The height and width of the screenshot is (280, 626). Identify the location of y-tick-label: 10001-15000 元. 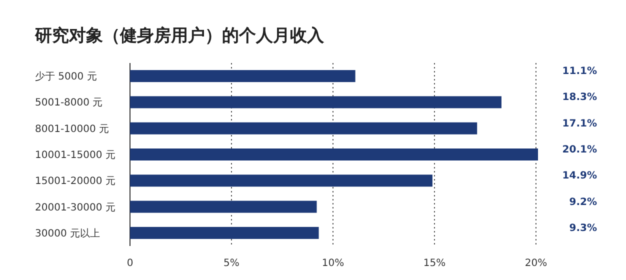
(75, 155).